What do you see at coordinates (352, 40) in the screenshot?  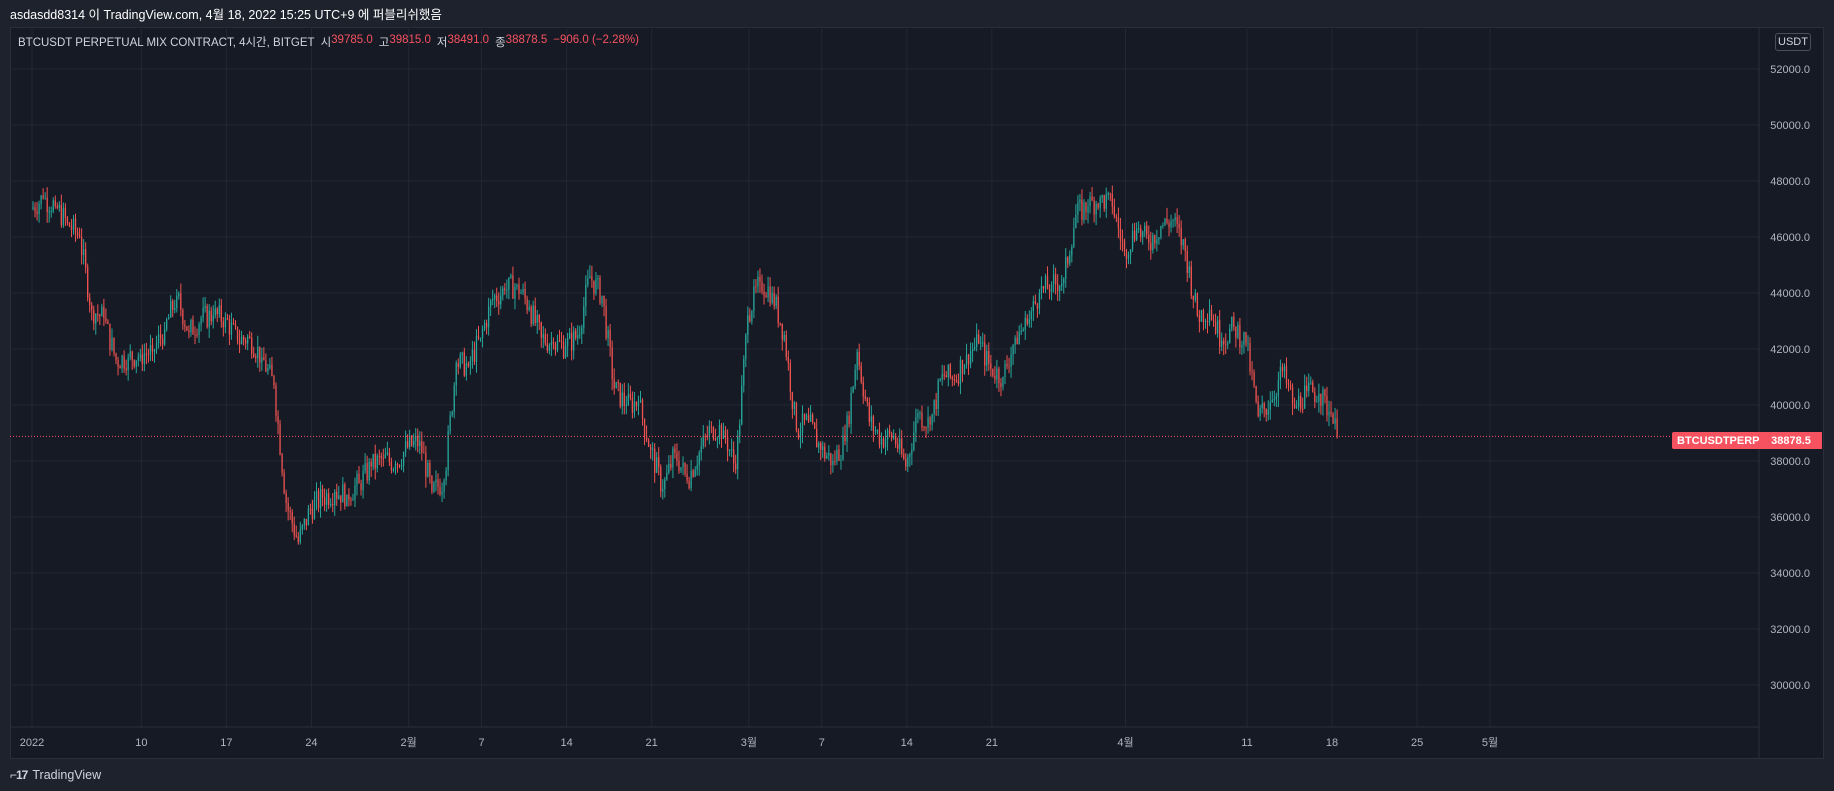 I see `legend-open-value: 39785.0` at bounding box center [352, 40].